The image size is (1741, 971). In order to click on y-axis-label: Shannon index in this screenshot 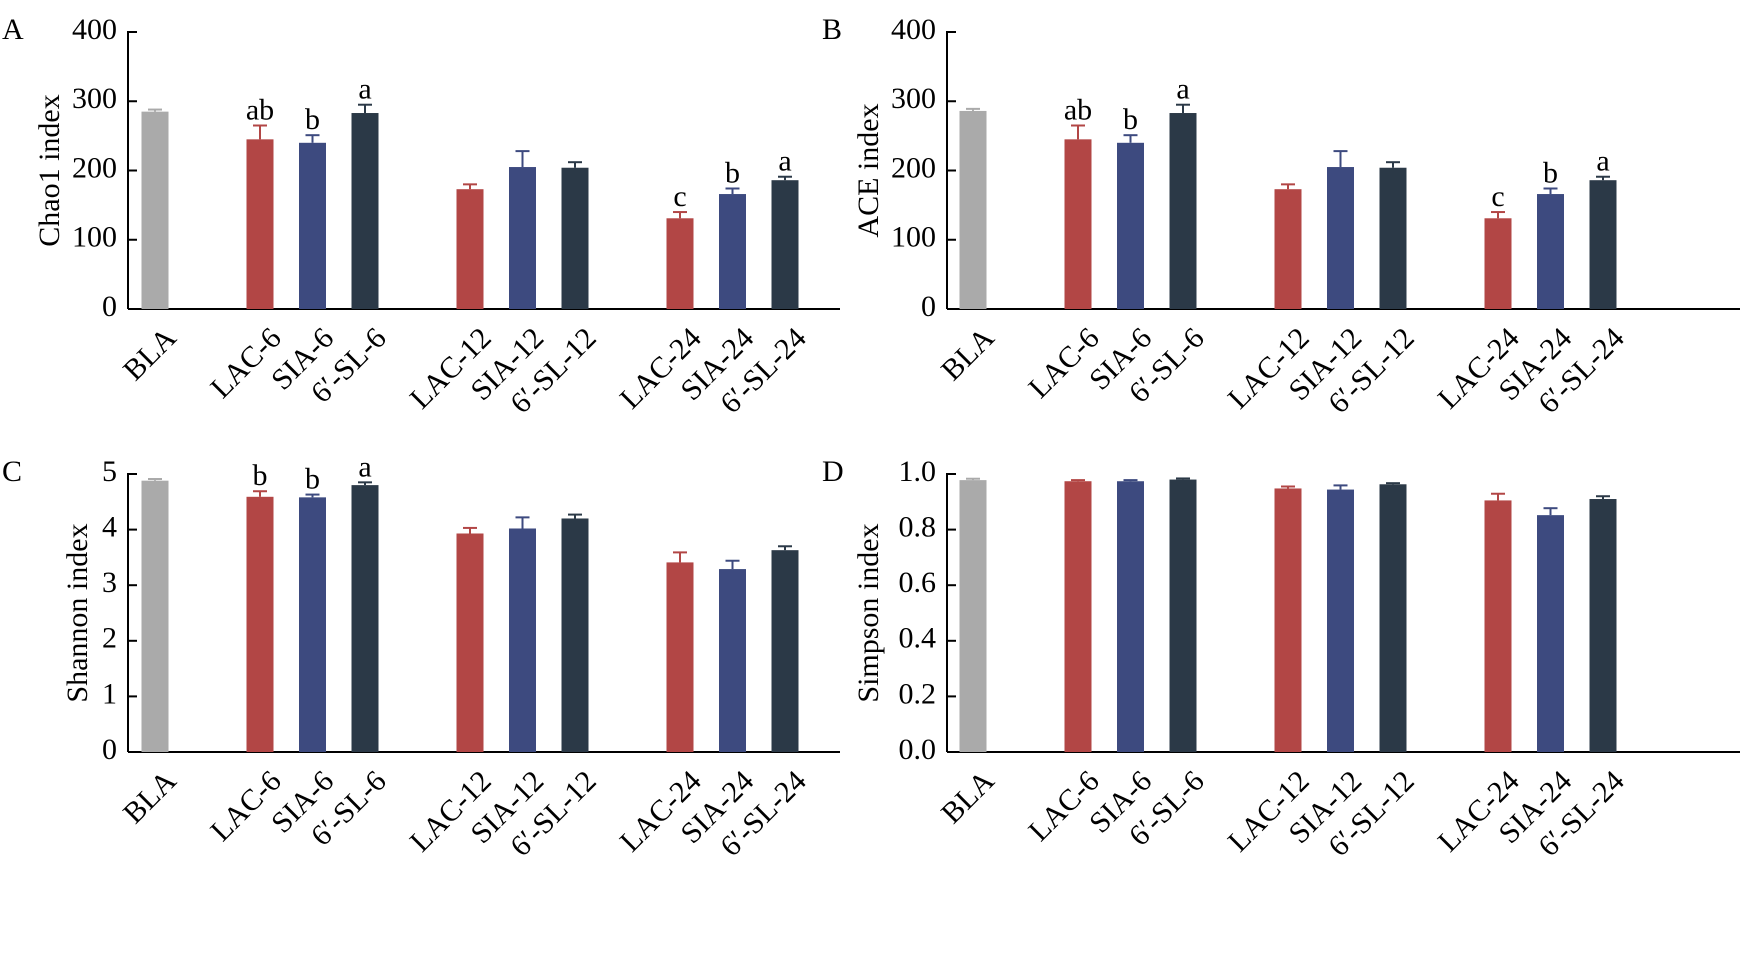, I will do `click(77, 612)`.